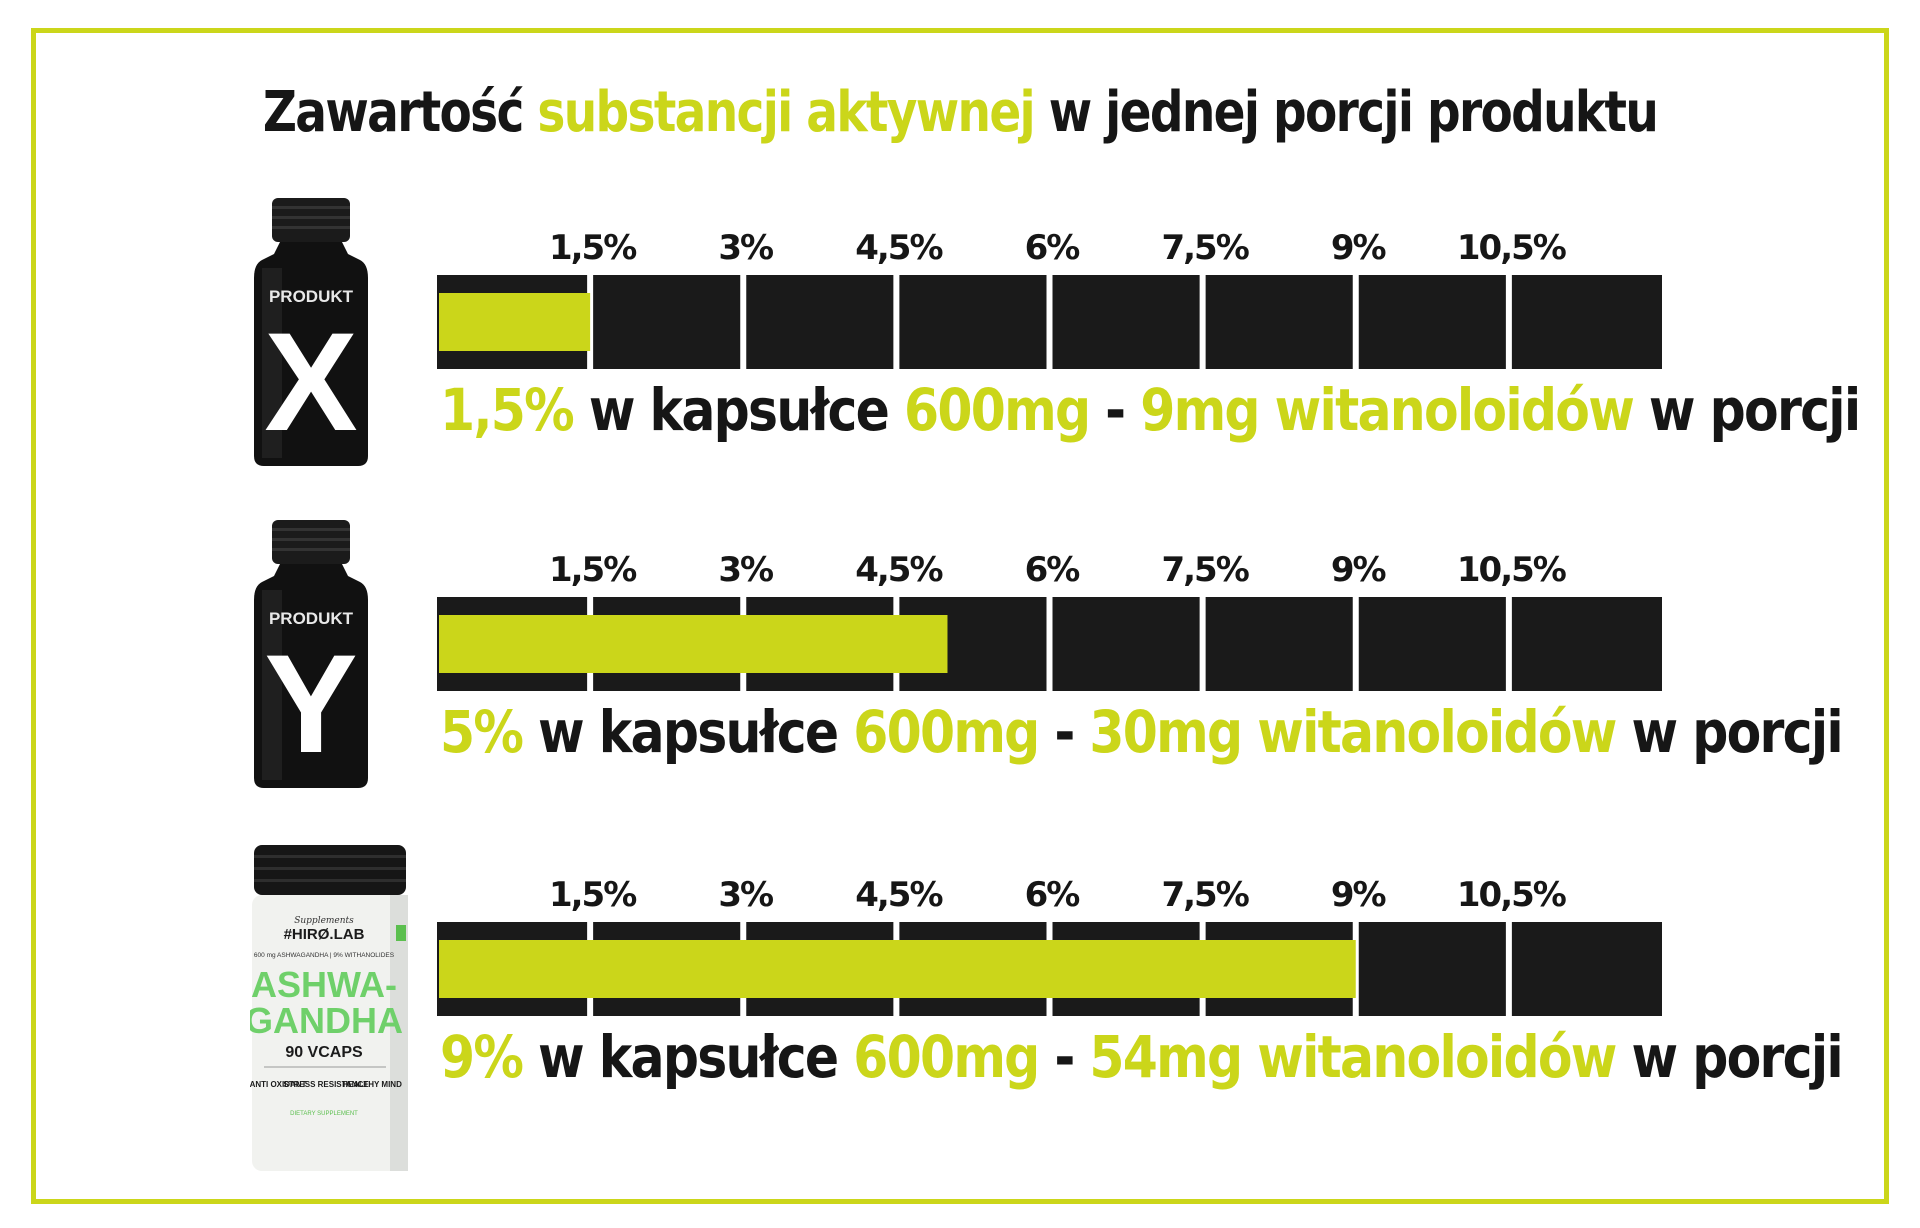 This screenshot has height=1228, width=1920. What do you see at coordinates (278, 1084) in the screenshot?
I see `bottle-tag-1: ANTI OXIDANT` at bounding box center [278, 1084].